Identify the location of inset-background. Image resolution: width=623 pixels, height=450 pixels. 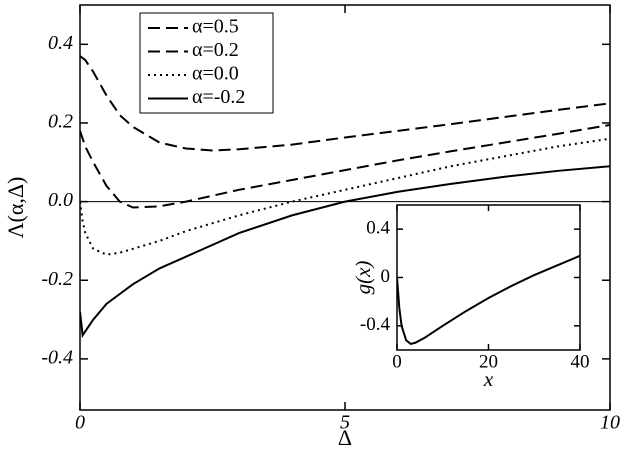
(488, 277).